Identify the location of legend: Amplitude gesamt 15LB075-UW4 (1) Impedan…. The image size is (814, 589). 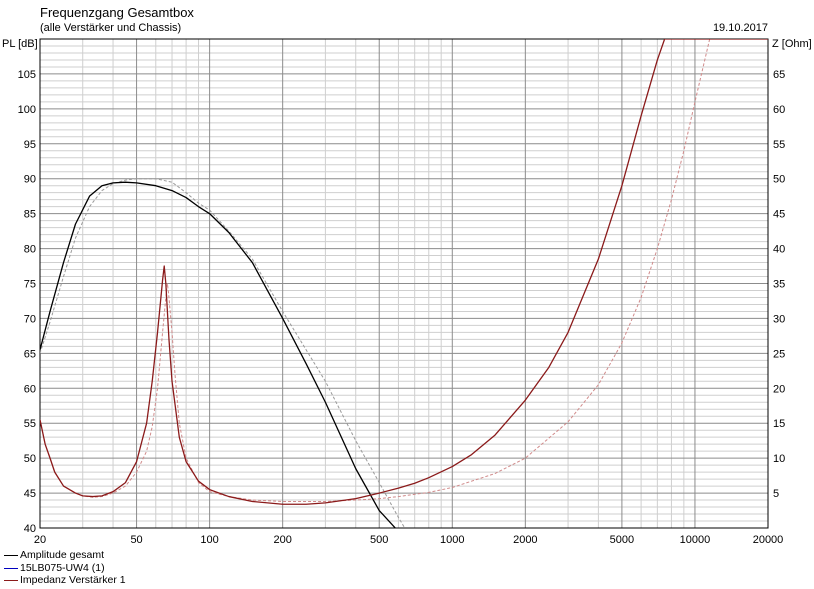
(64, 568).